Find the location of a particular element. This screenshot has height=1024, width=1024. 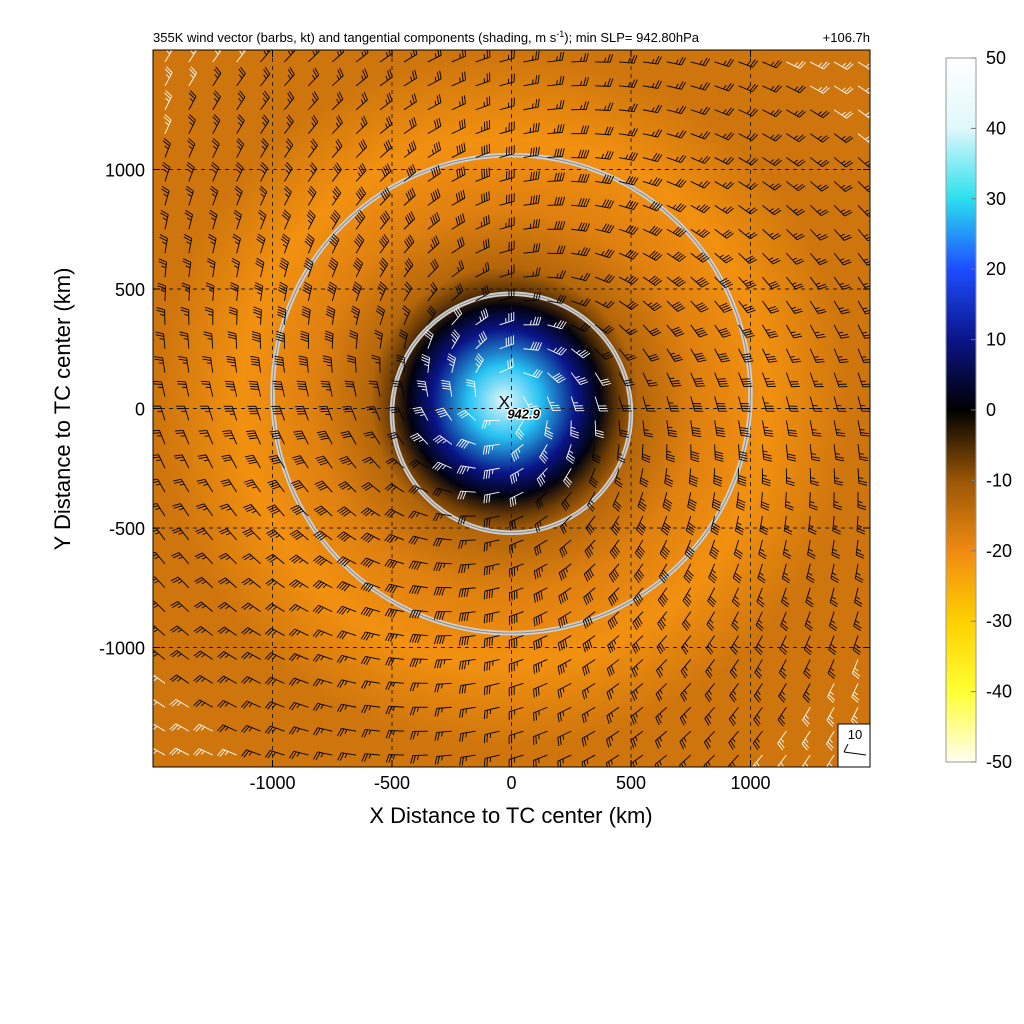

colorbar-tick-label: -30 is located at coordinates (999, 621).